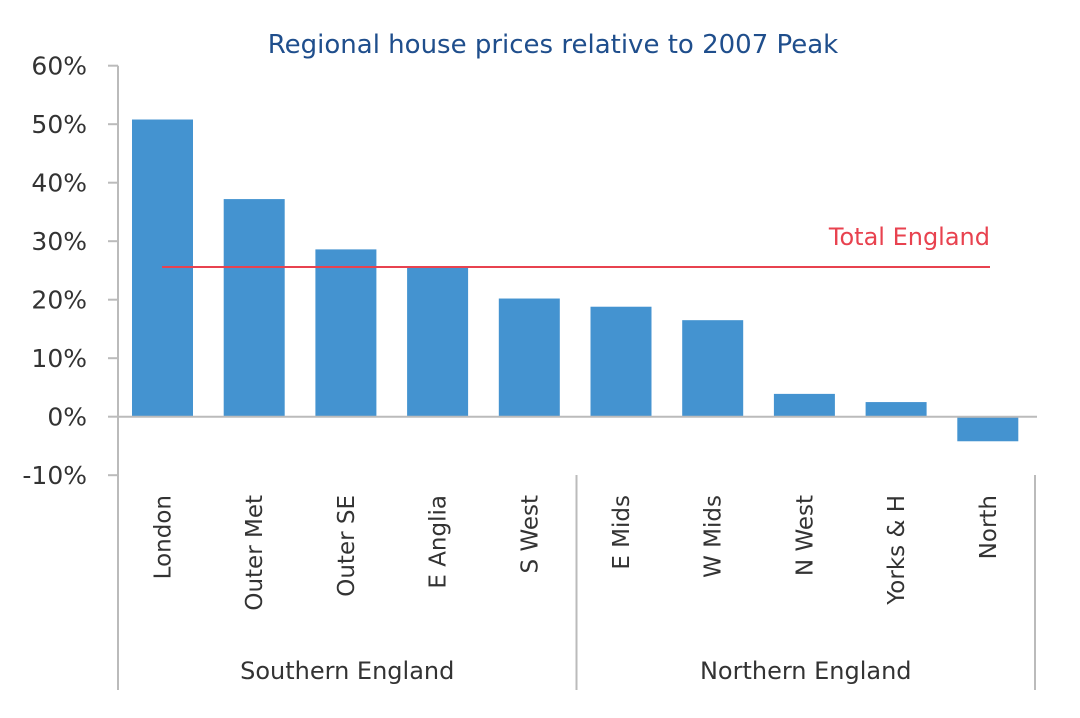 Image resolution: width=1080 pixels, height=718 pixels. Describe the element at coordinates (989, 527) in the screenshot. I see `category-label: North` at that location.